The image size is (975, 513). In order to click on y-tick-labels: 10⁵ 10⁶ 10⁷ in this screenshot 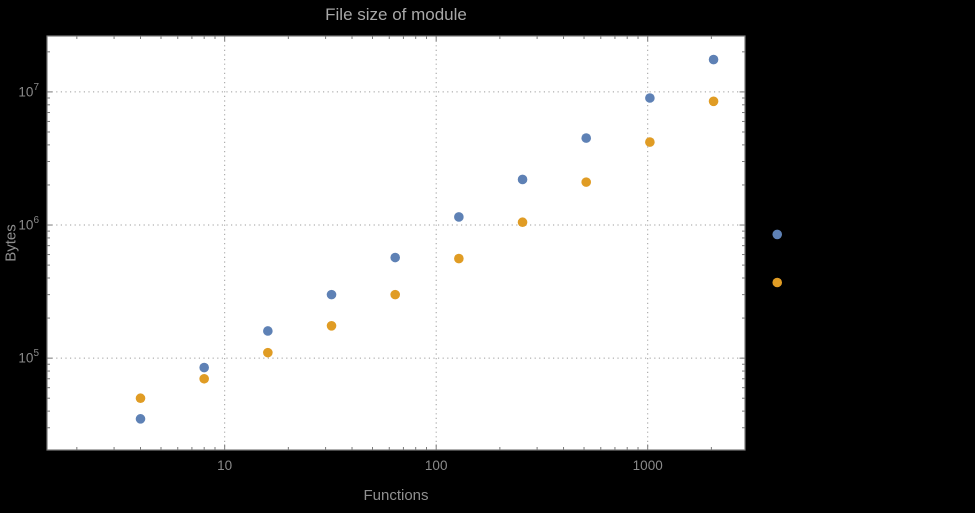, I will do `click(28, 224)`.